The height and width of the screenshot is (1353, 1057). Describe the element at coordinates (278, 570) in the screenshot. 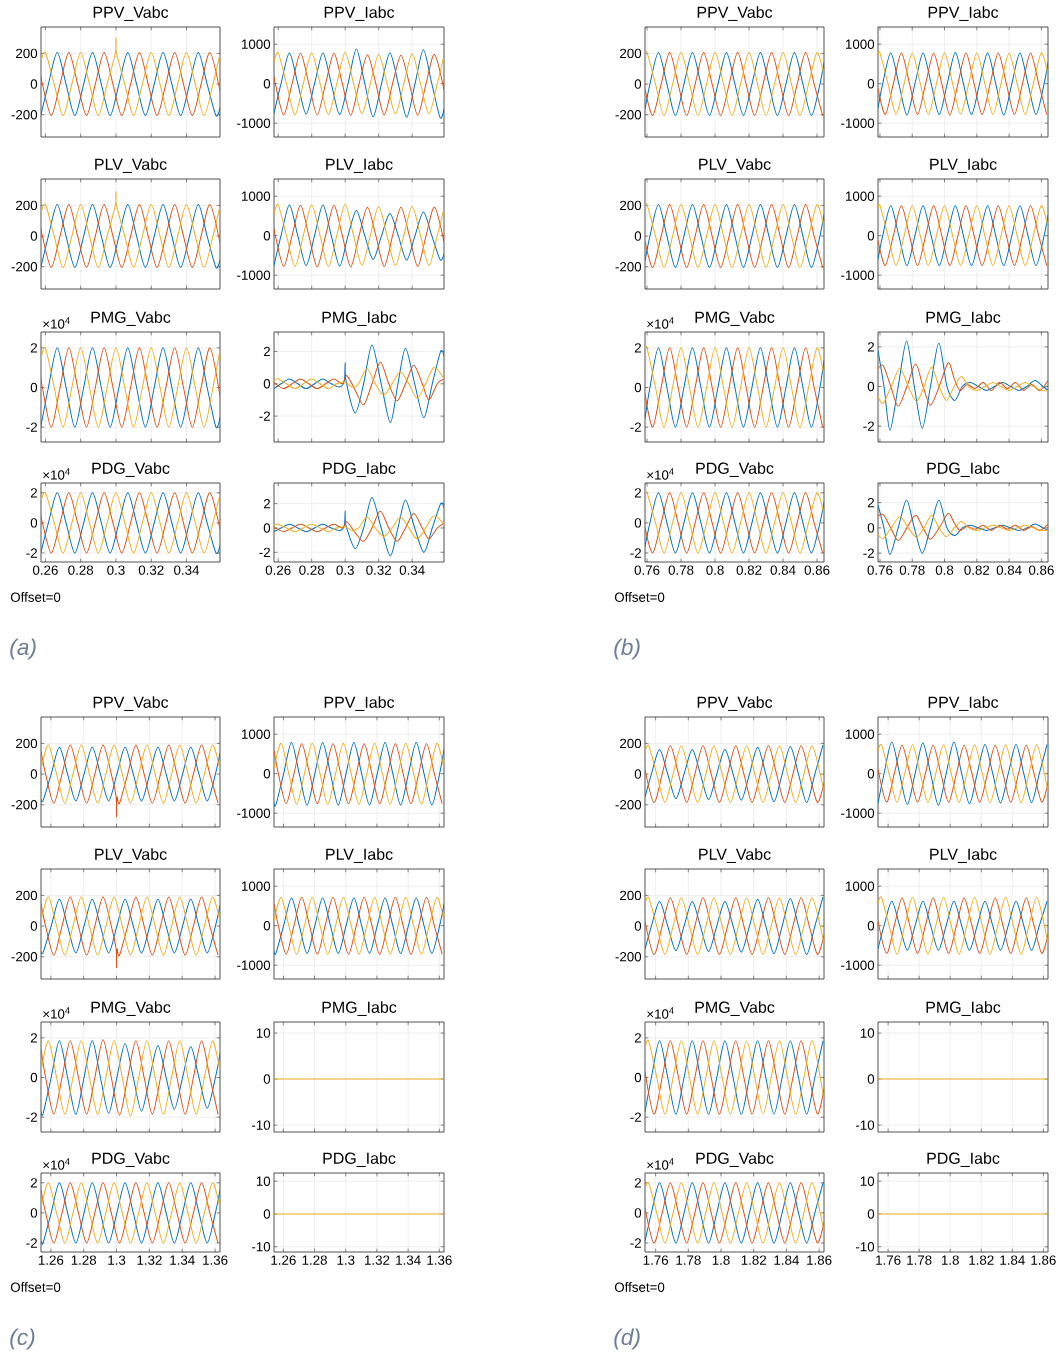

I see `x-tick-label: 0.26` at that location.